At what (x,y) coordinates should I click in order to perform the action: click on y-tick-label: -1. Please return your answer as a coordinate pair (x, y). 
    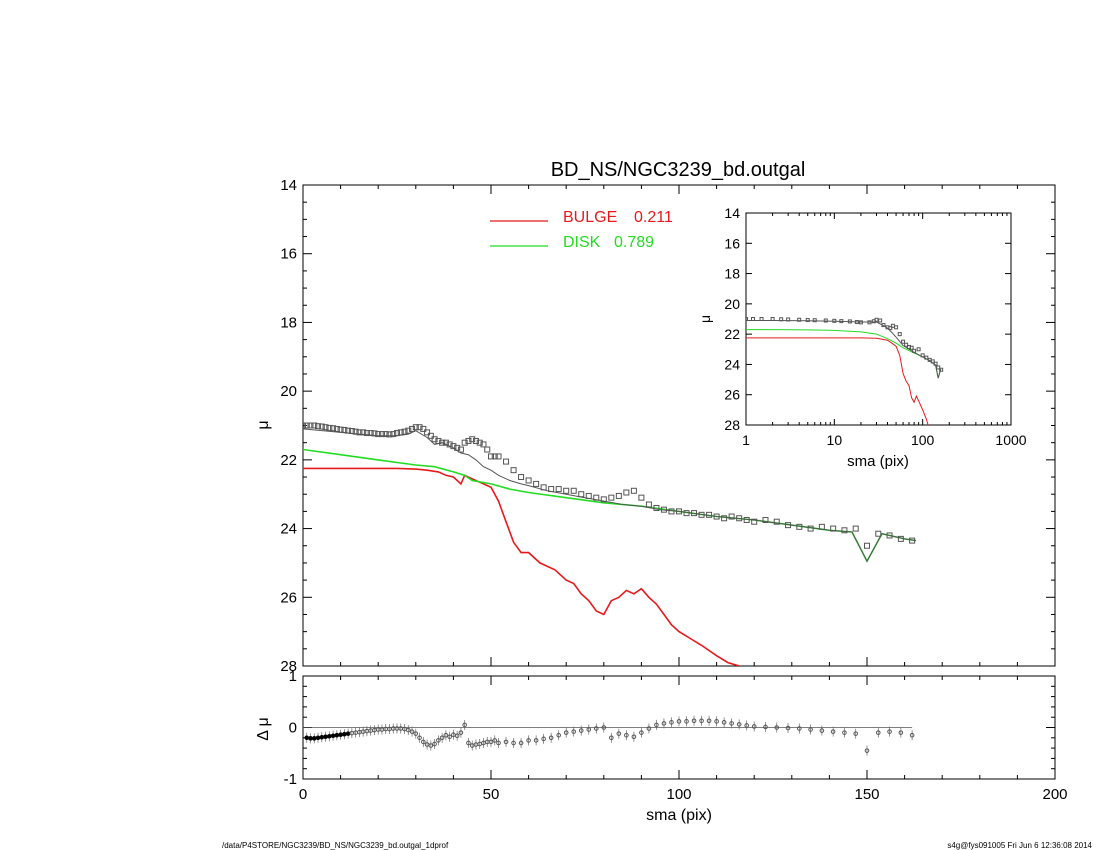
    Looking at the image, I should click on (290, 779).